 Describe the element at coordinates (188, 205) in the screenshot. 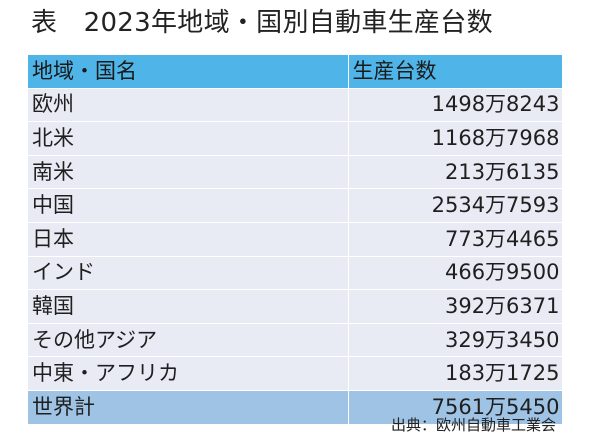

I see `region-cell: 中国` at that location.